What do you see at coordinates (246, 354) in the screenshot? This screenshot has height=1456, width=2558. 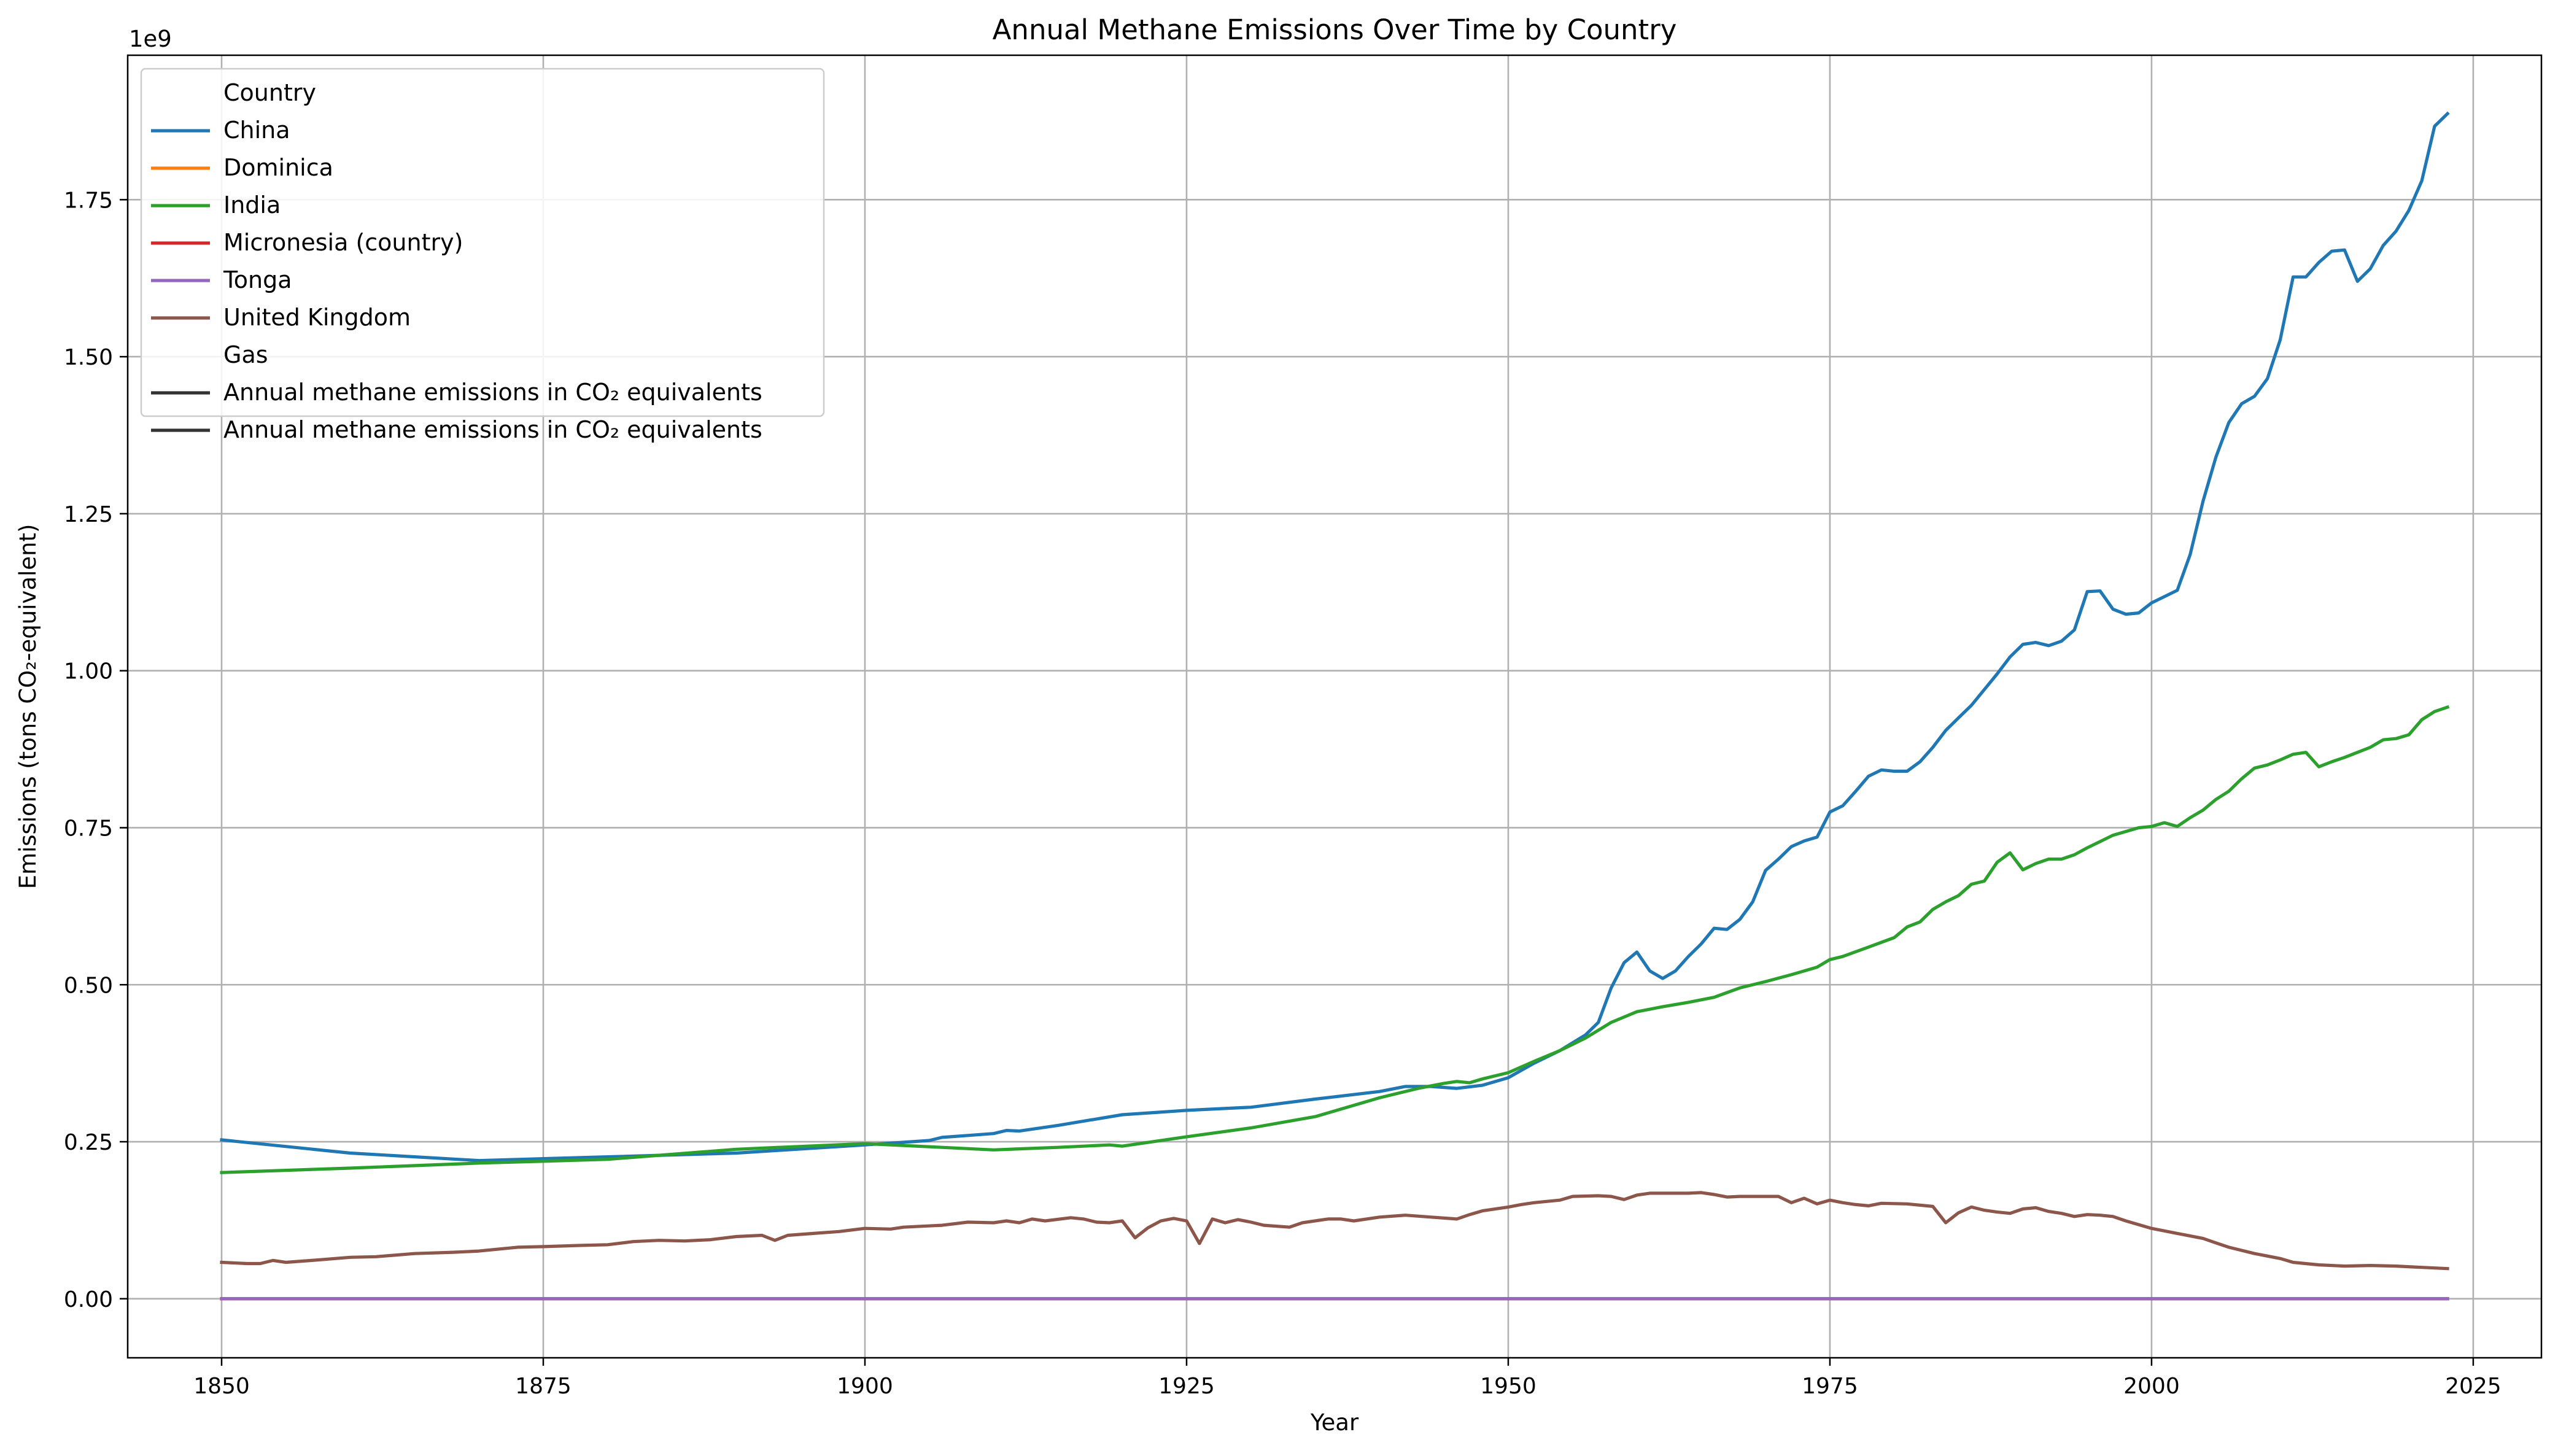 I see `legend-header-gas-label: Gas` at bounding box center [246, 354].